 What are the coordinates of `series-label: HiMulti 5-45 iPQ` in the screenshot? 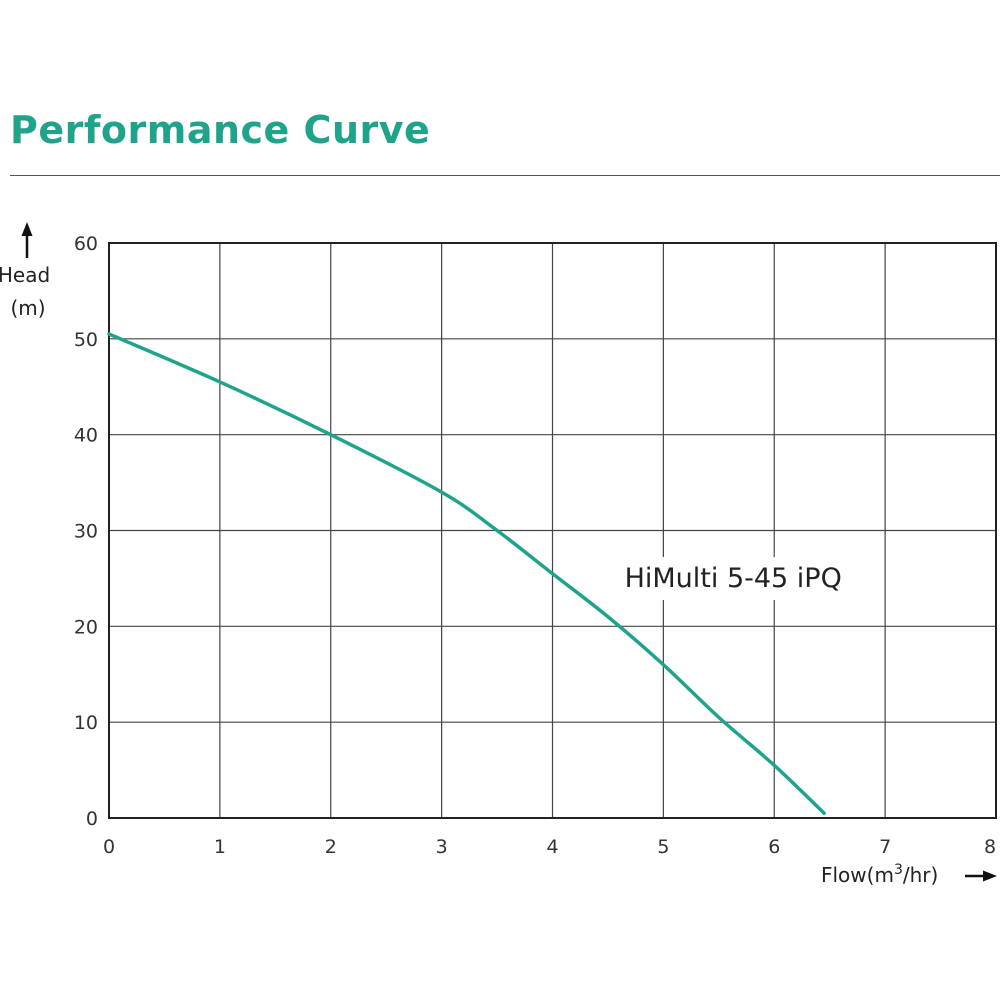 It's located at (733, 578).